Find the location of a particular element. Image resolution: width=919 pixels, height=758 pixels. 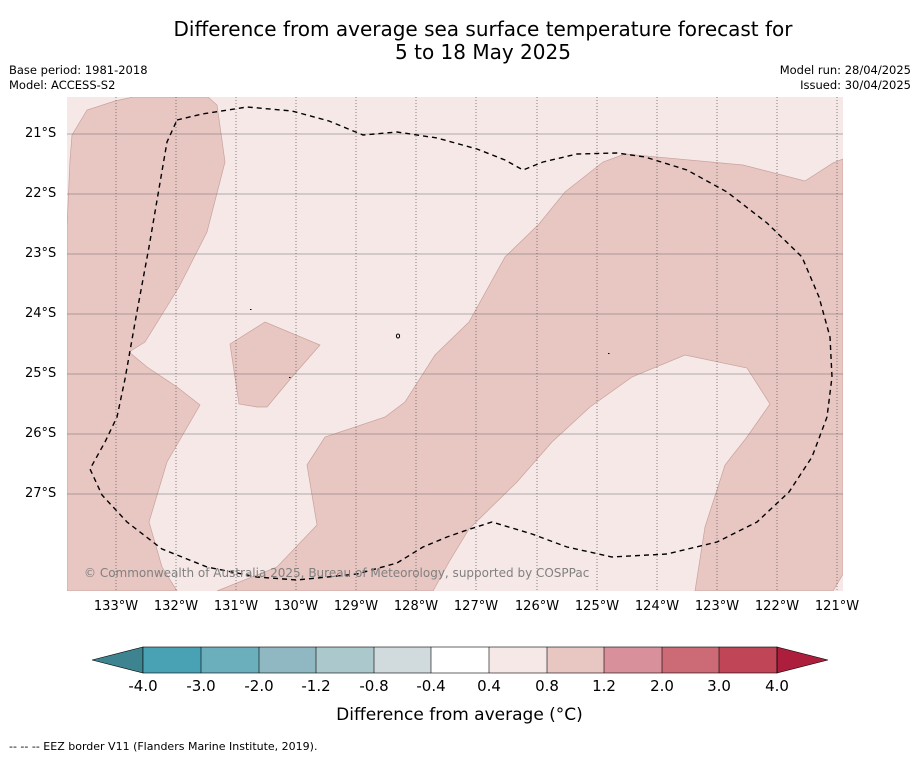

meta-left: Base period: 1981-2018 Model: ACCESS-S2 is located at coordinates (78, 78).